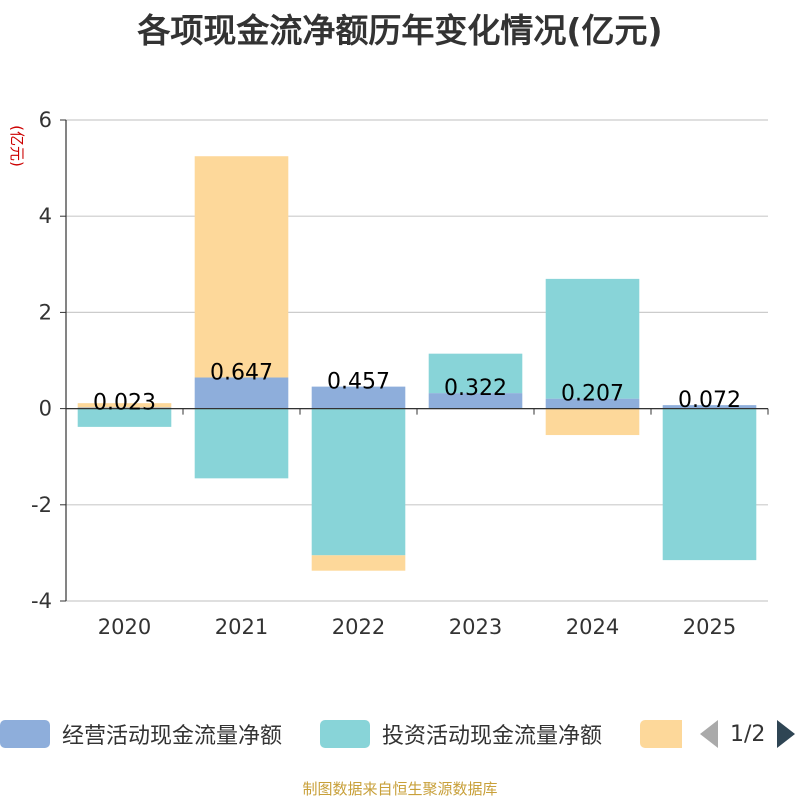 This screenshot has width=800, height=800. What do you see at coordinates (475, 373) in the screenshot?
I see `bar-series-1-2023` at bounding box center [475, 373].